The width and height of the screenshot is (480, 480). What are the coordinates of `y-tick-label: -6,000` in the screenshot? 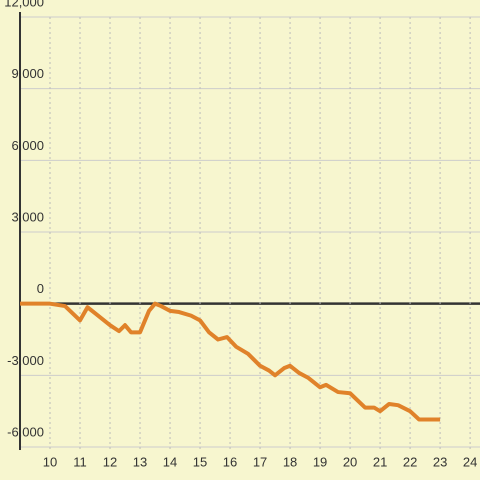 It's located at (25, 431).